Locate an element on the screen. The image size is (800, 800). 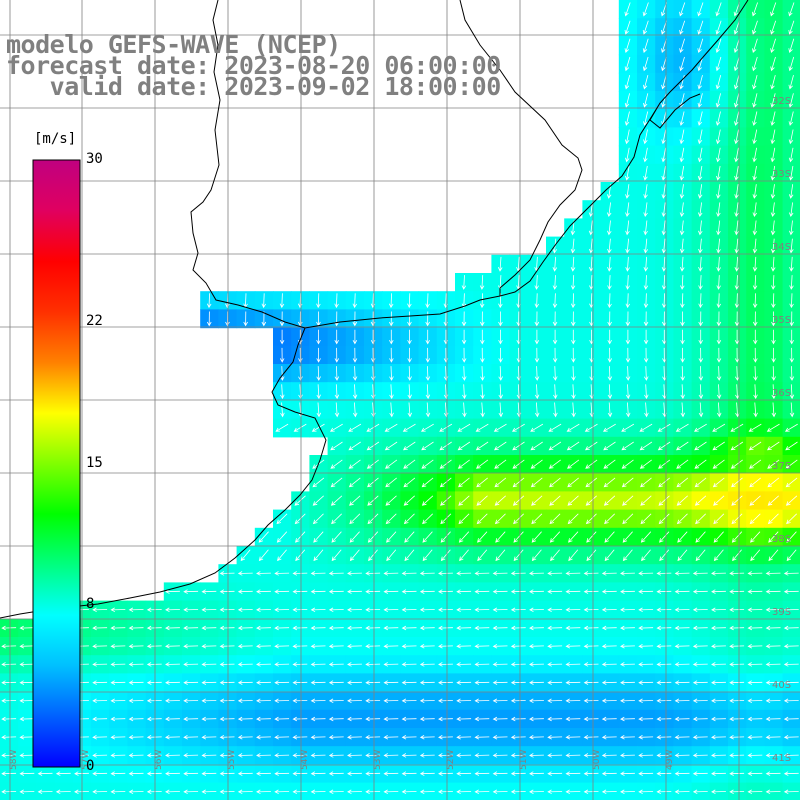
longitude-label: 54W is located at coordinates (305, 760).